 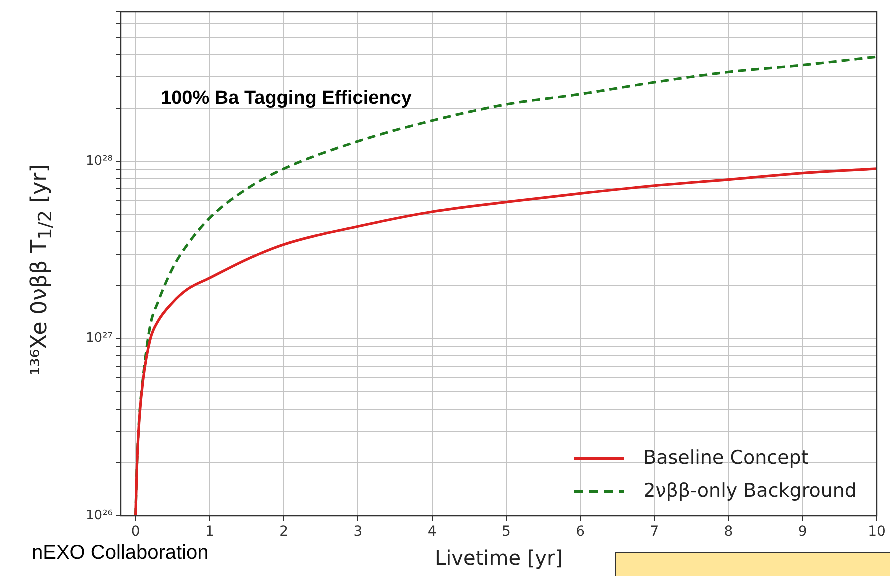 I want to click on y-tick-label: 10²⁸, so click(x=99, y=162).